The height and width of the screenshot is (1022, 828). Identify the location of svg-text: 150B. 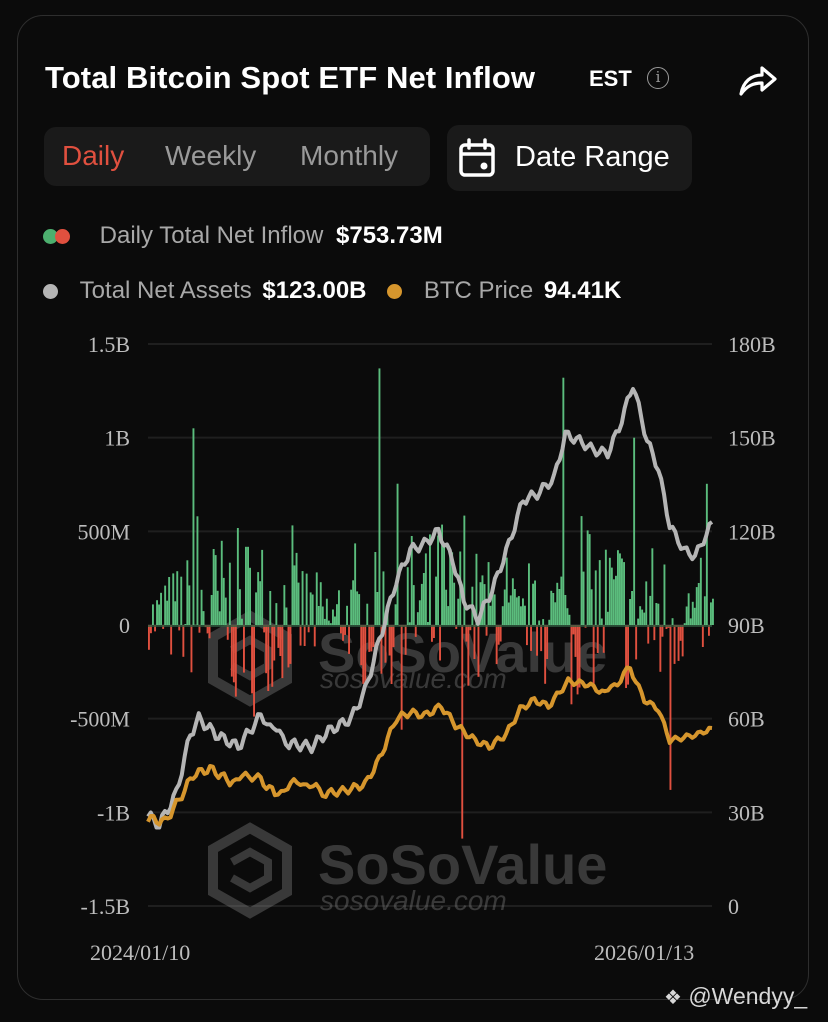
(752, 438).